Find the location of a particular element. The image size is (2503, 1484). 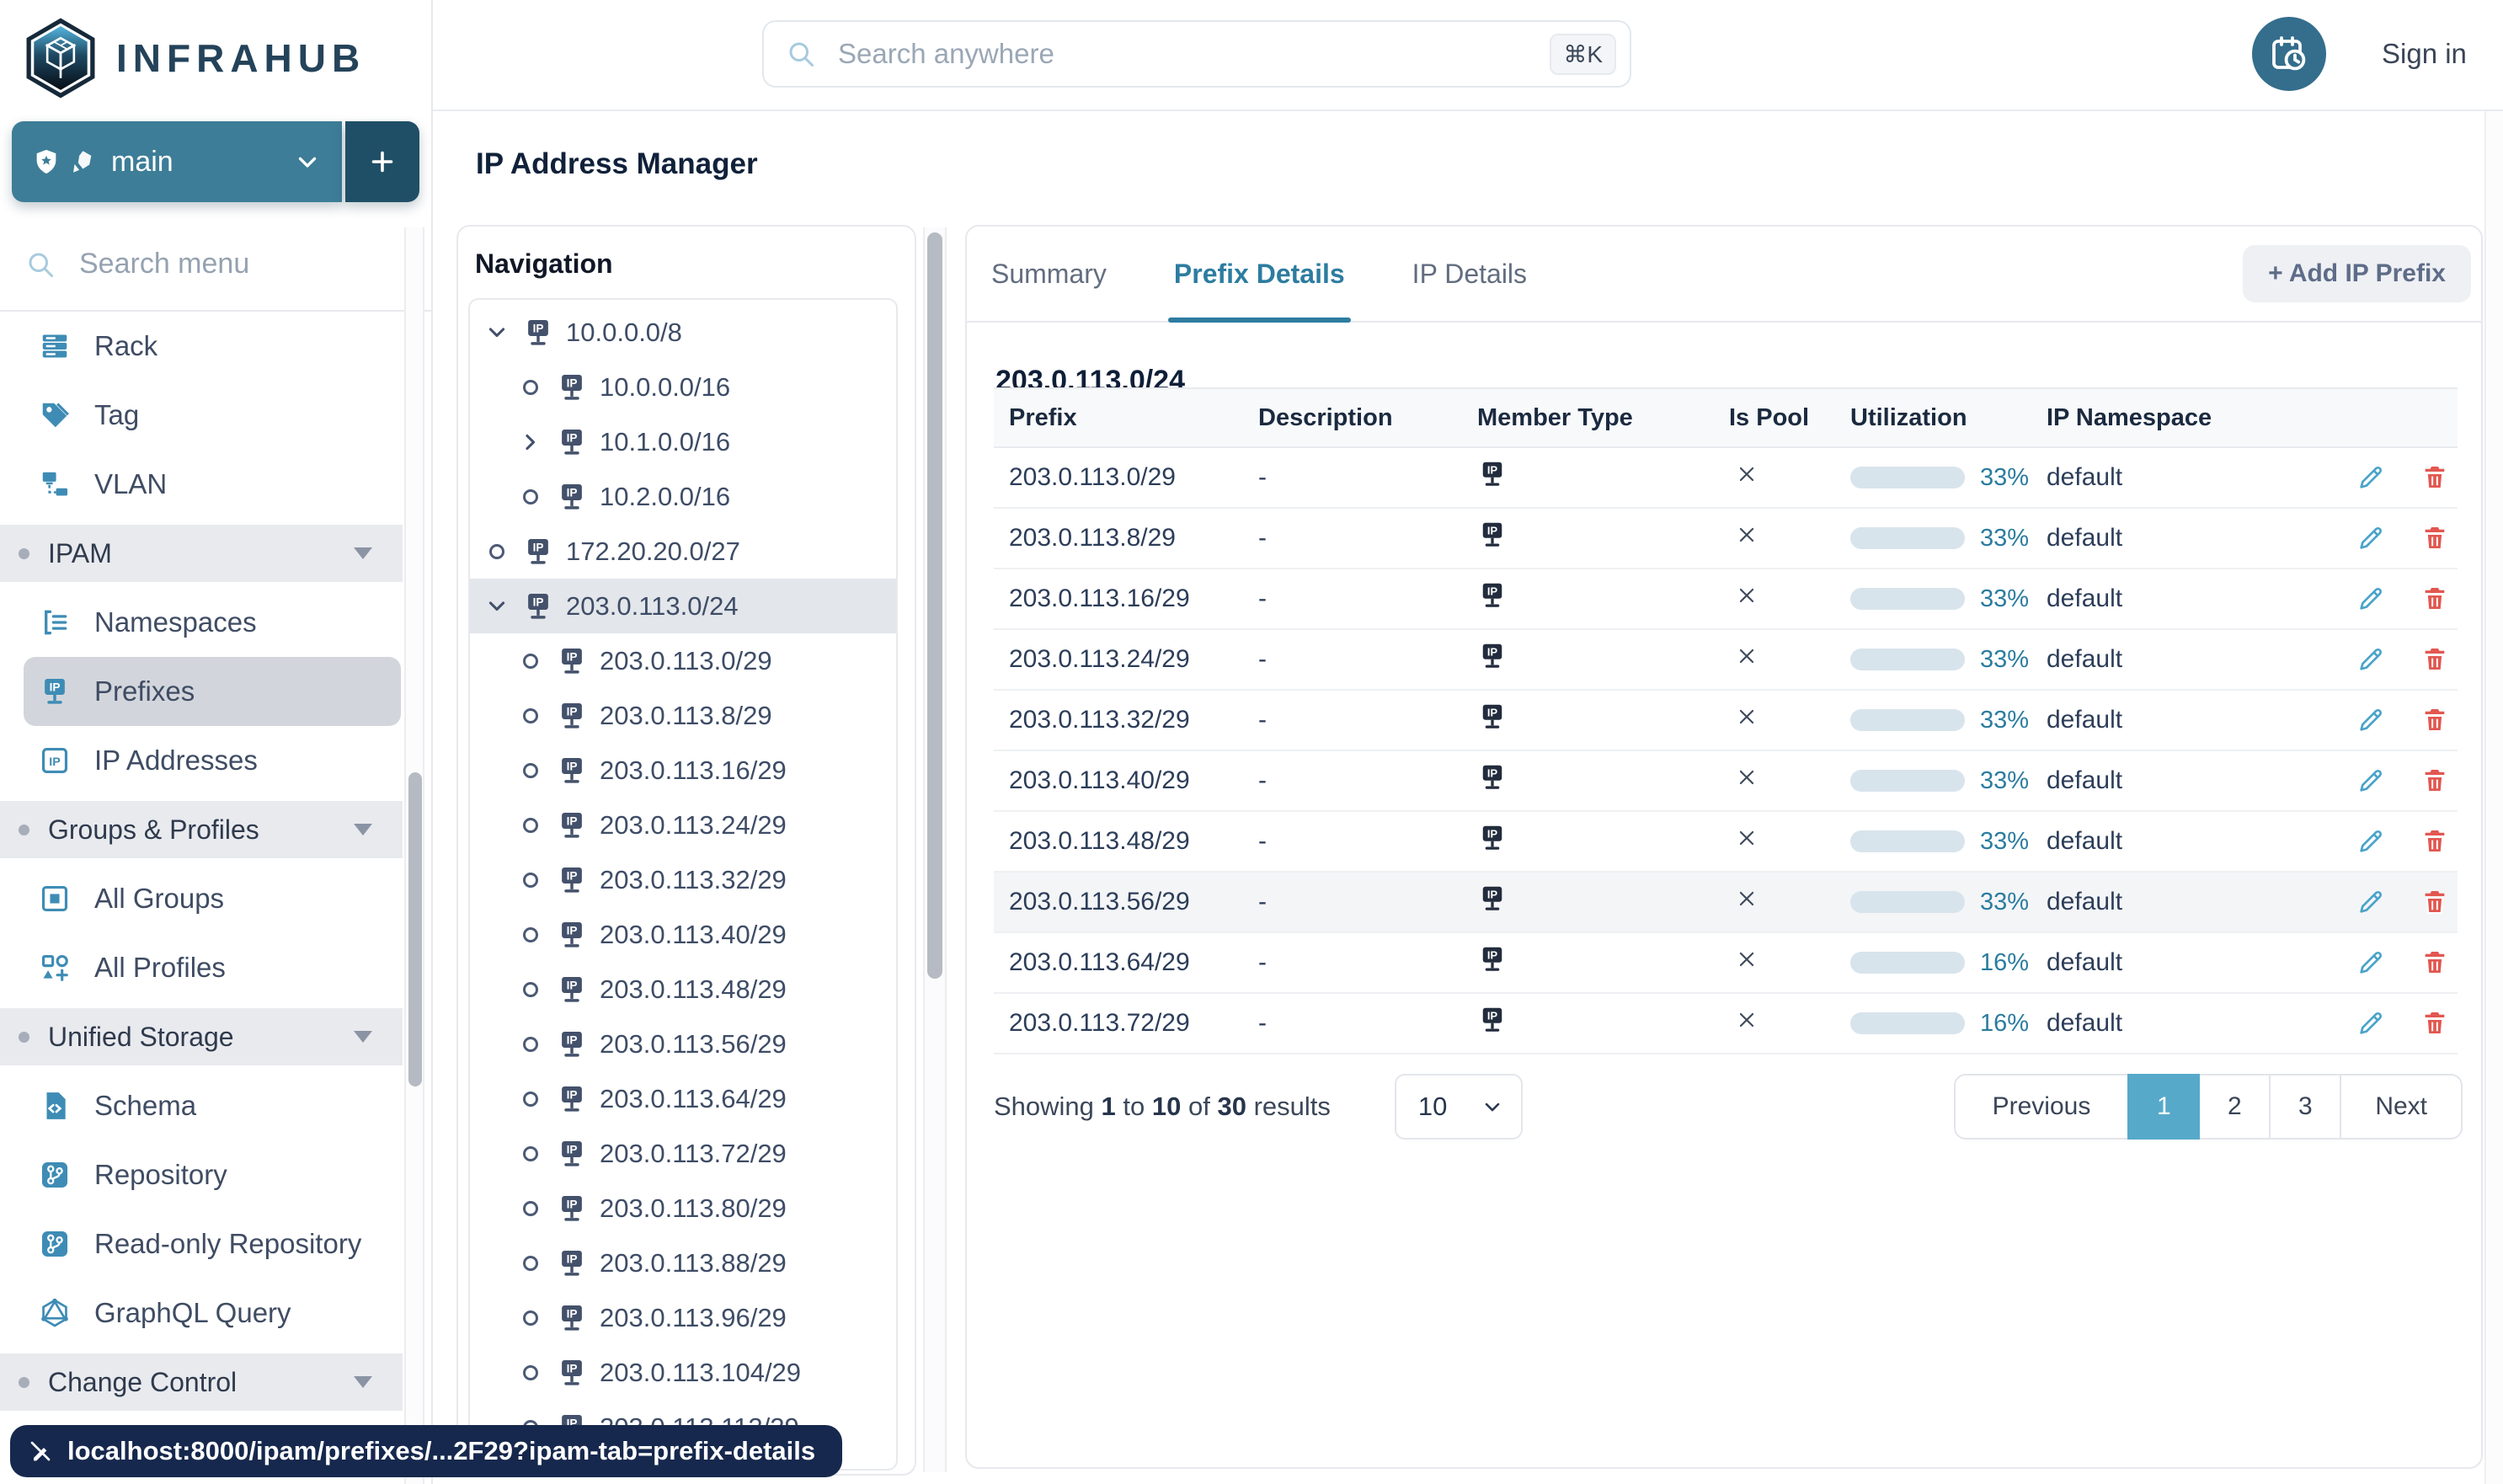

page-button-2: 2 is located at coordinates (2234, 1107).